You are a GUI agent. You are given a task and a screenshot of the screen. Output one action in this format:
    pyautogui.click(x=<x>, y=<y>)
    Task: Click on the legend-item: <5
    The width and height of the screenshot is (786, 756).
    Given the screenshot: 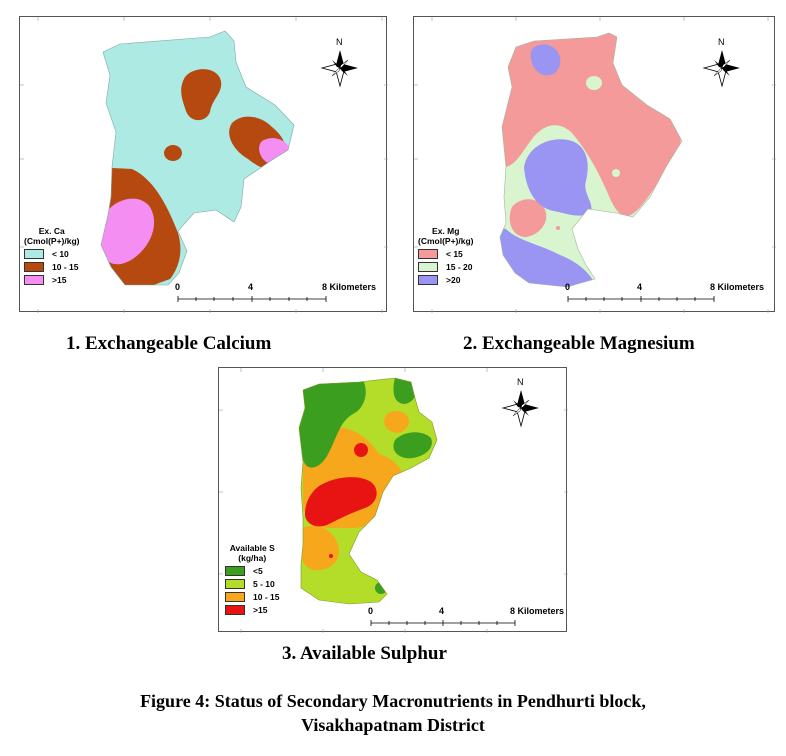 What is the action you would take?
    pyautogui.click(x=252, y=571)
    